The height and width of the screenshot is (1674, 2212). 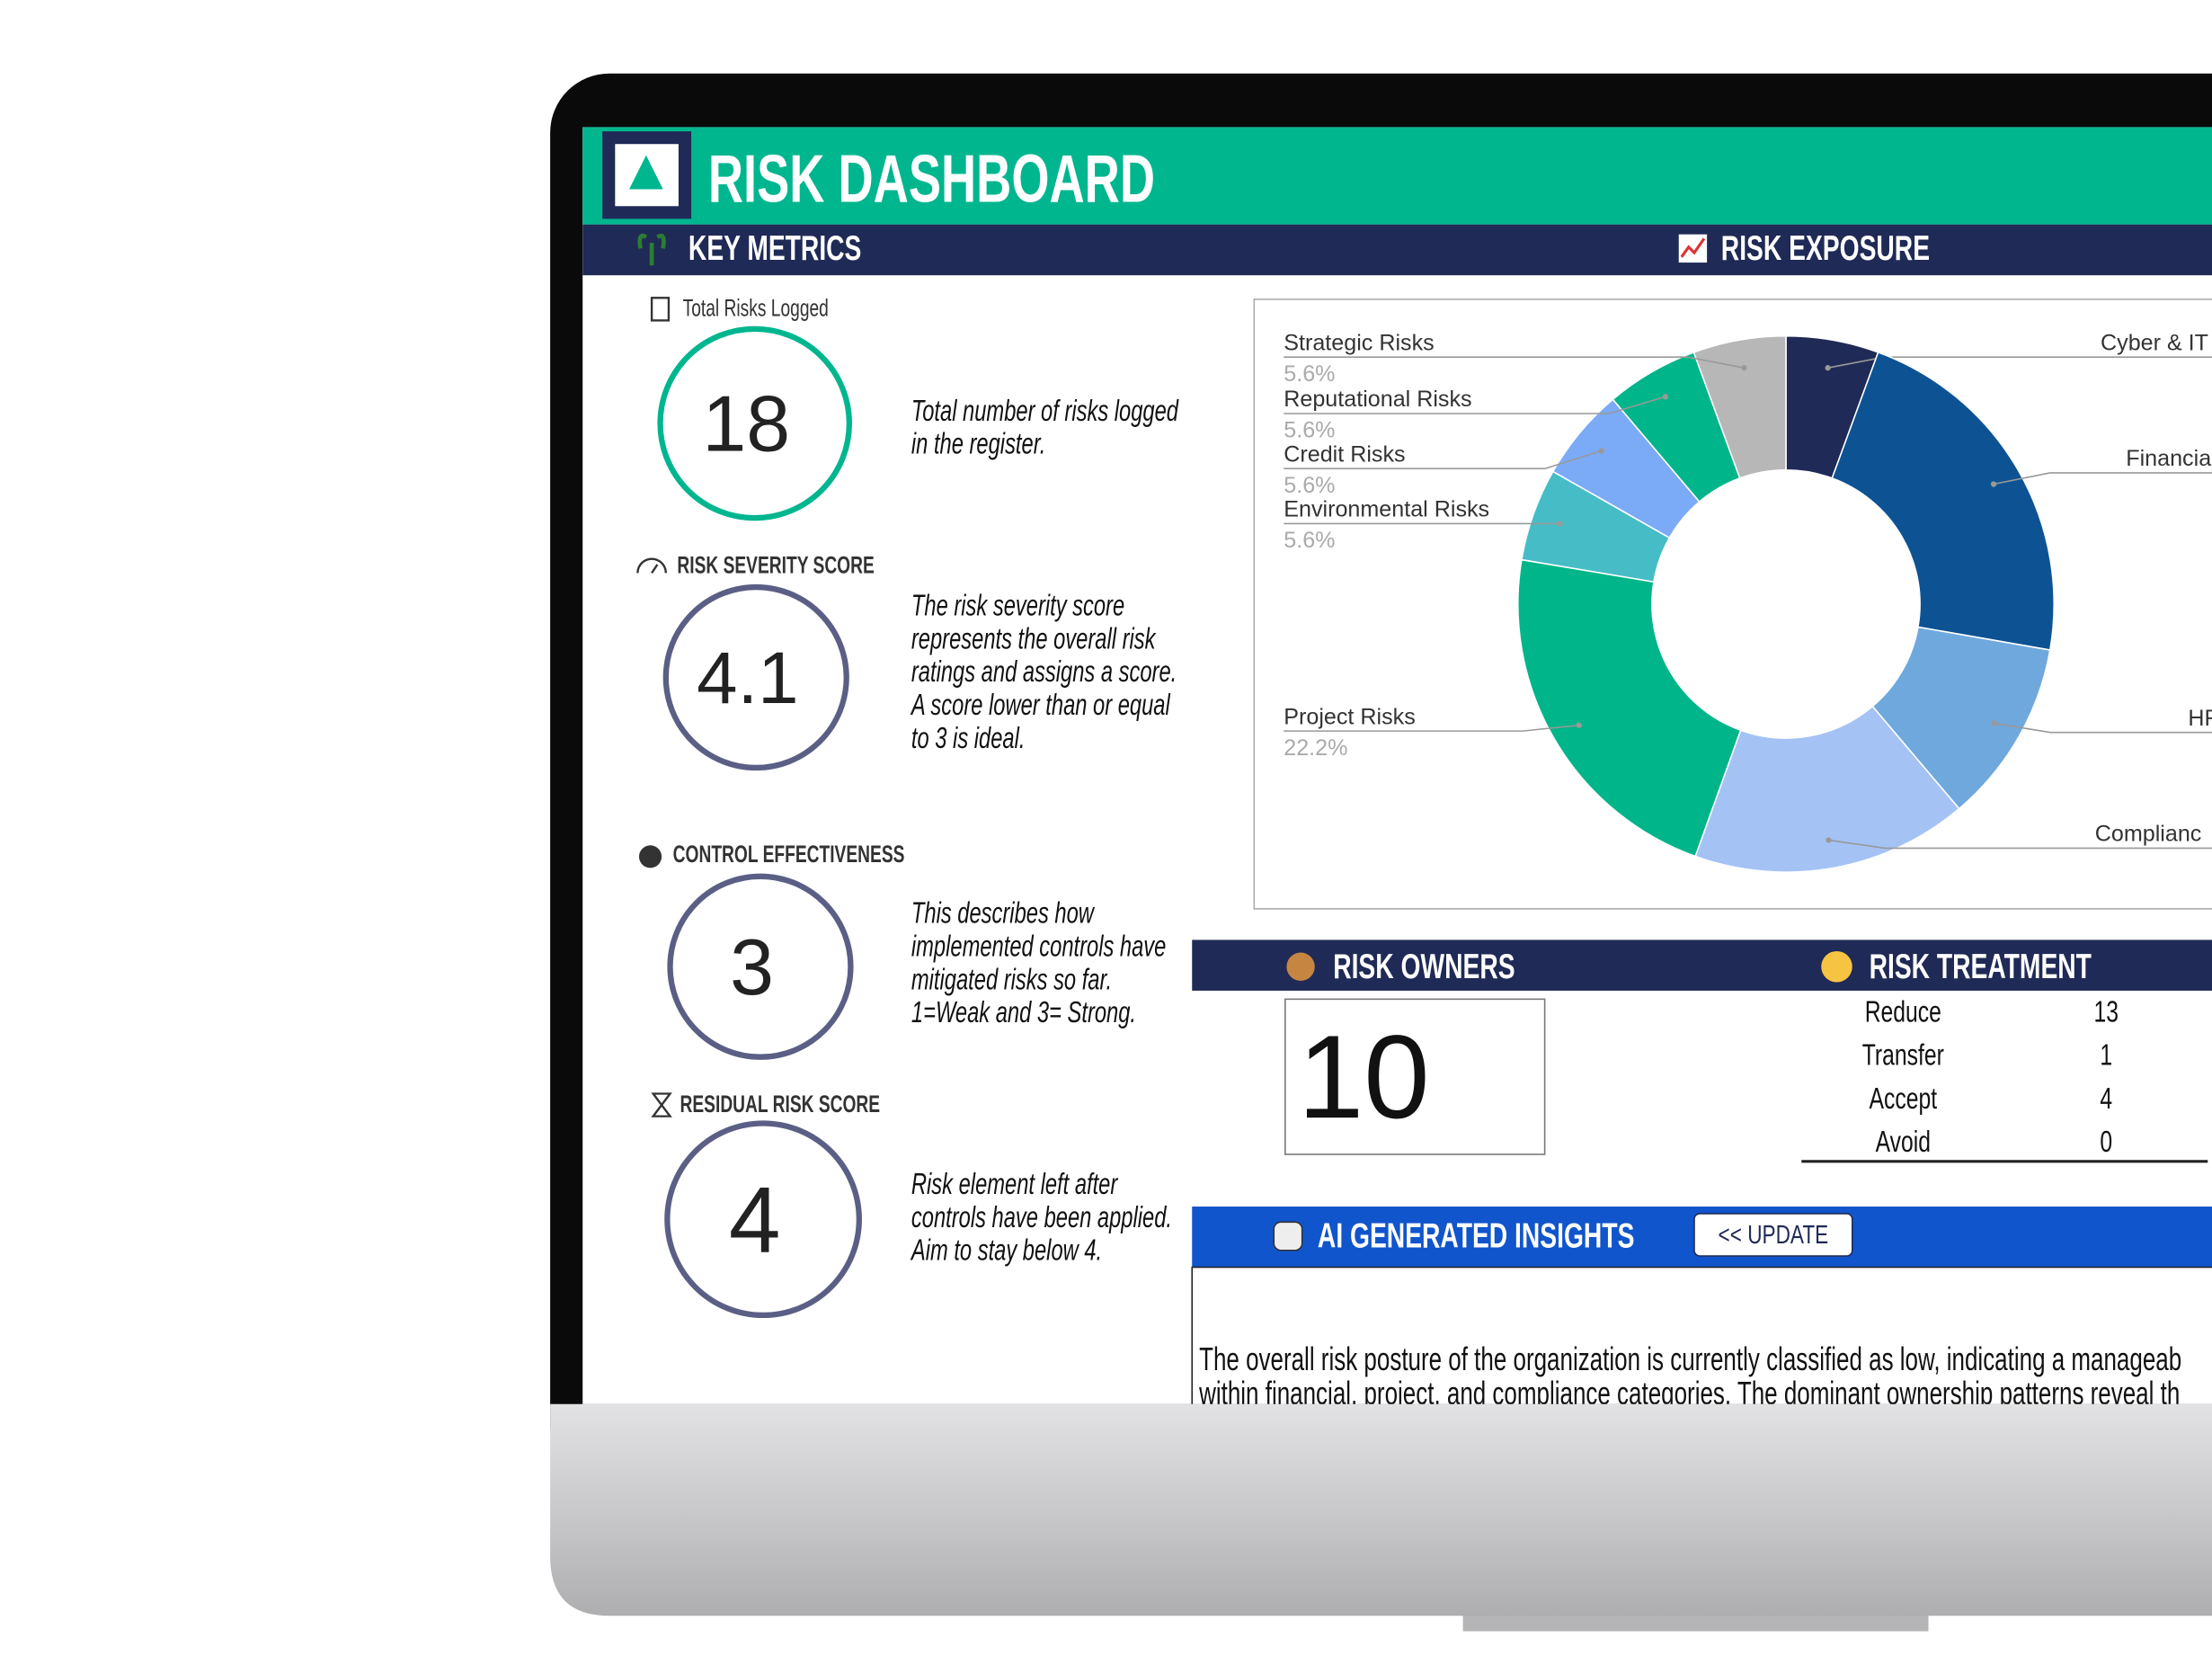 I want to click on metric-description-wrap: A score lower than or equal, so click(x=1040, y=705).